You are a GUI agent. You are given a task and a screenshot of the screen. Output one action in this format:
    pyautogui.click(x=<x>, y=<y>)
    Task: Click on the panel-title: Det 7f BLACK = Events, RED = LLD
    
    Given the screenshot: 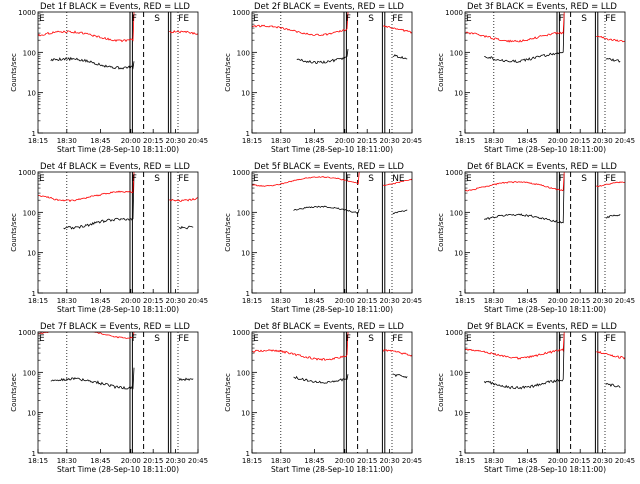 What is the action you would take?
    pyautogui.click(x=115, y=327)
    